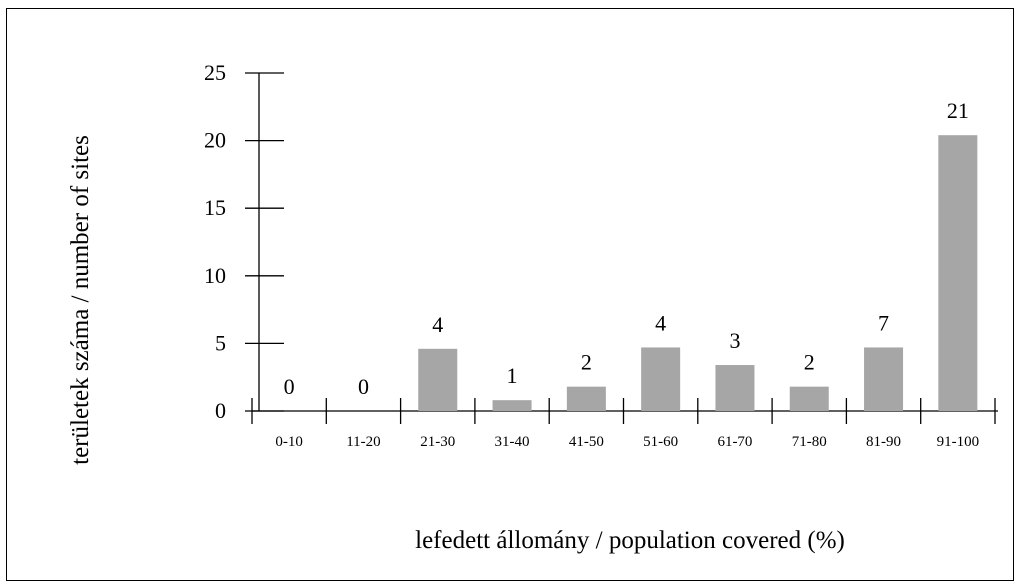 The width and height of the screenshot is (1018, 585). What do you see at coordinates (363, 442) in the screenshot?
I see `x-tick-label: 11-20` at bounding box center [363, 442].